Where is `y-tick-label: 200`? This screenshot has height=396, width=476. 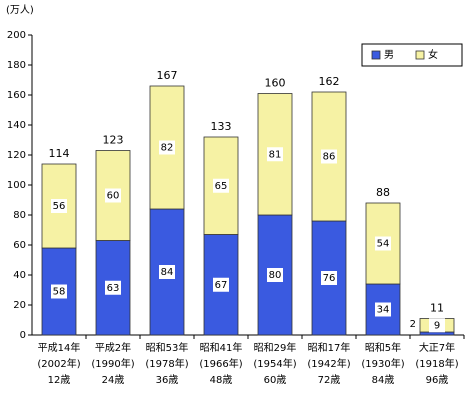 y-tick-label: 200 is located at coordinates (16, 35).